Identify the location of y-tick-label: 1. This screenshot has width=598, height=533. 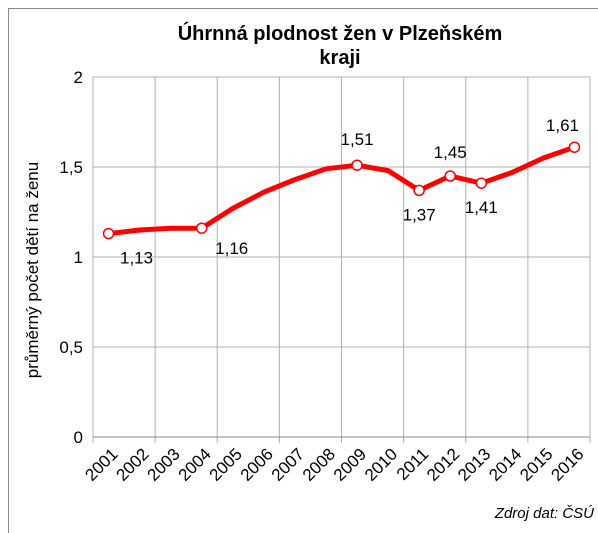
(78, 257).